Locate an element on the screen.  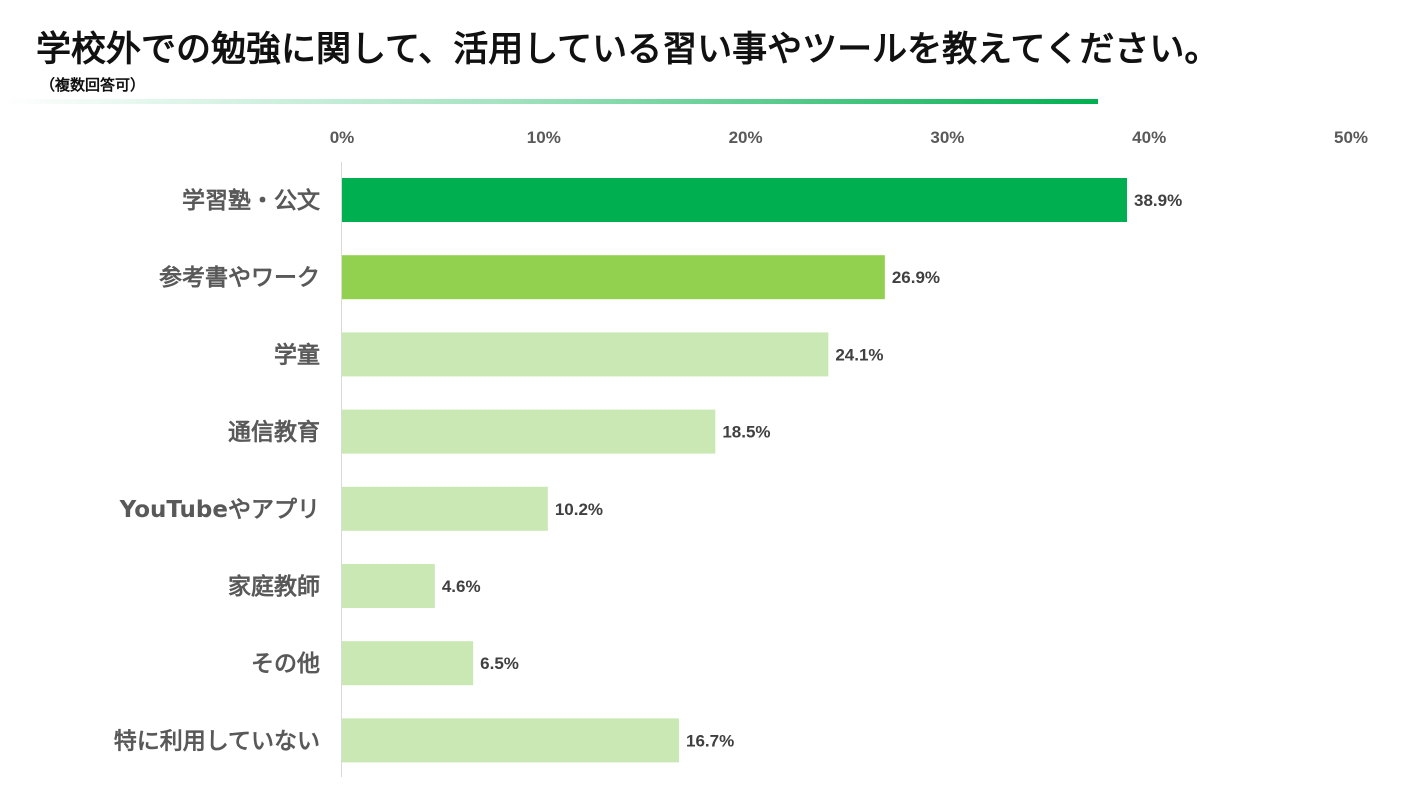
data-label: 4.6% is located at coordinates (461, 586).